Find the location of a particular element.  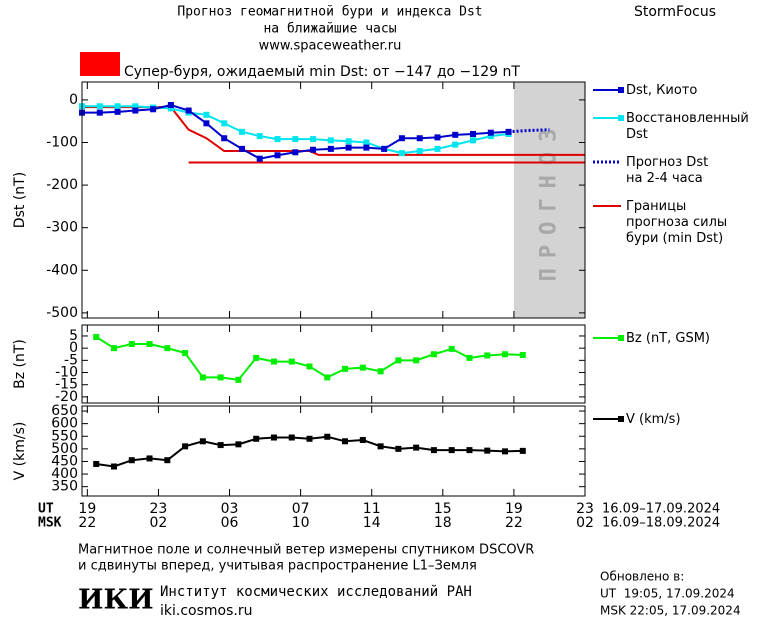

x-tick-label: 11 is located at coordinates (372, 509).